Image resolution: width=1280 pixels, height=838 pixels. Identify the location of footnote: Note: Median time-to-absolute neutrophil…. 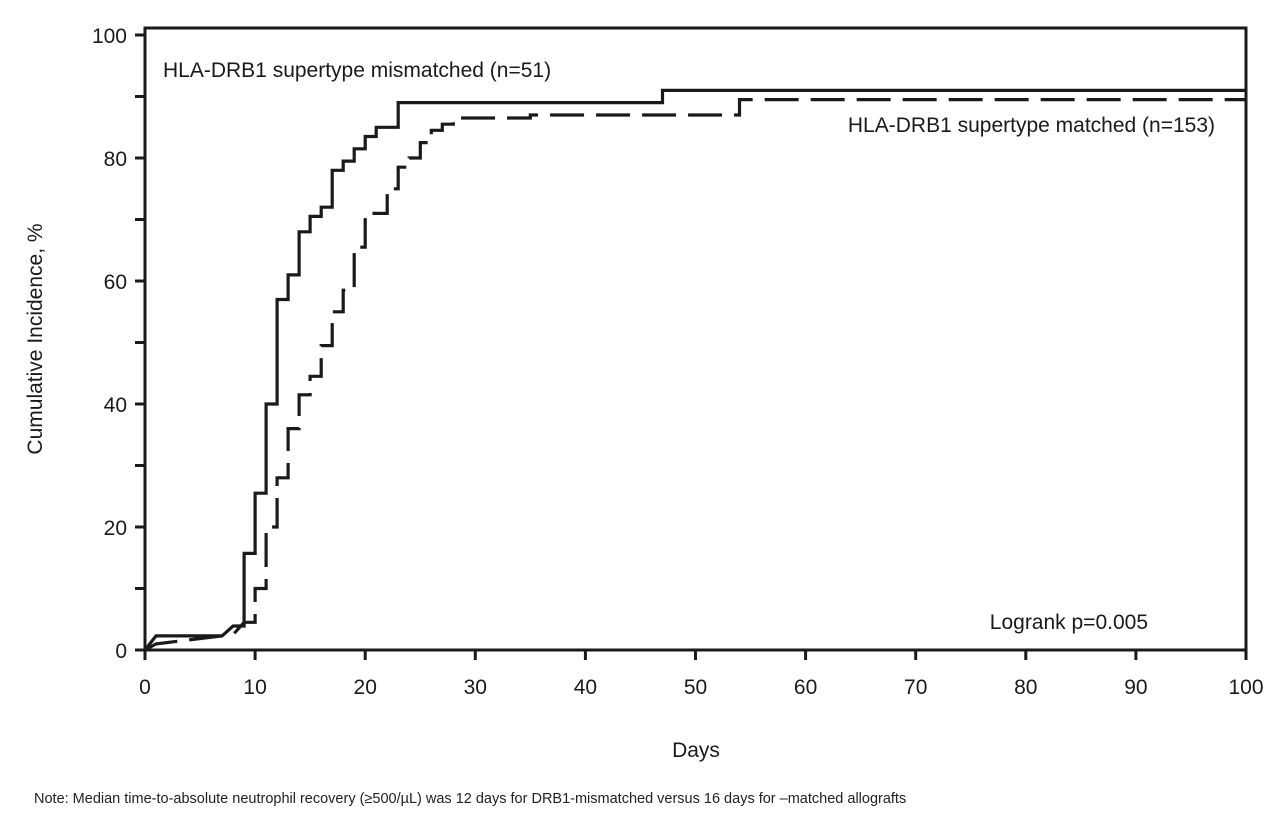
(470, 799).